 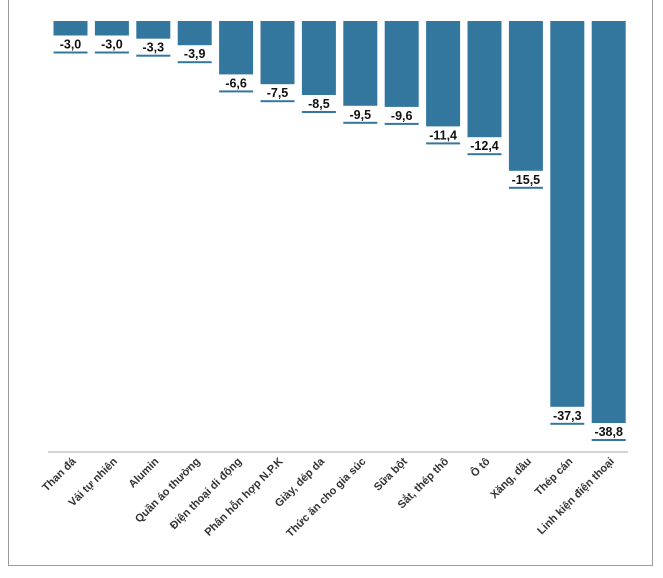 I want to click on data-label-9: -11,4, so click(x=443, y=135).